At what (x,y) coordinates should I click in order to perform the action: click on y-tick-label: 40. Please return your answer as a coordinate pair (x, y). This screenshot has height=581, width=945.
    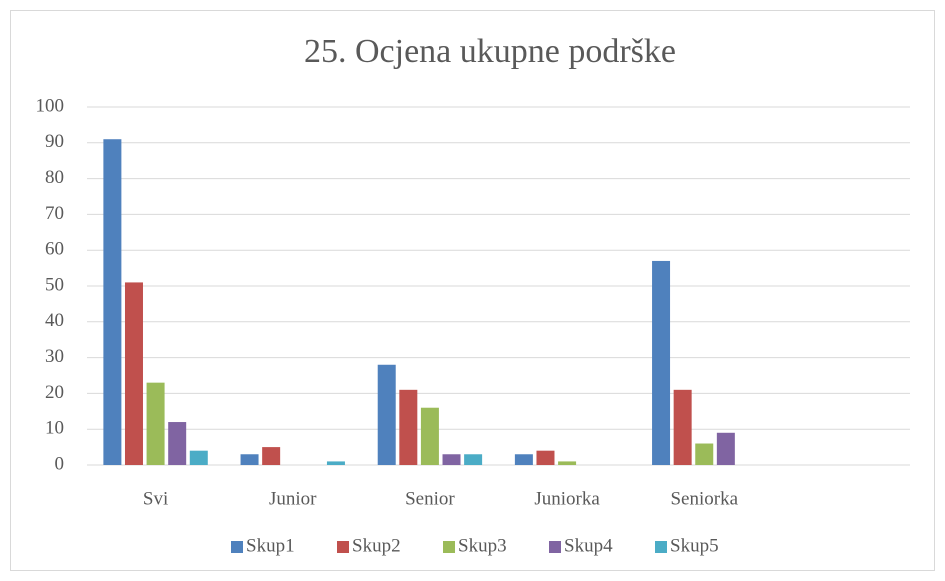
    Looking at the image, I should click on (54, 320).